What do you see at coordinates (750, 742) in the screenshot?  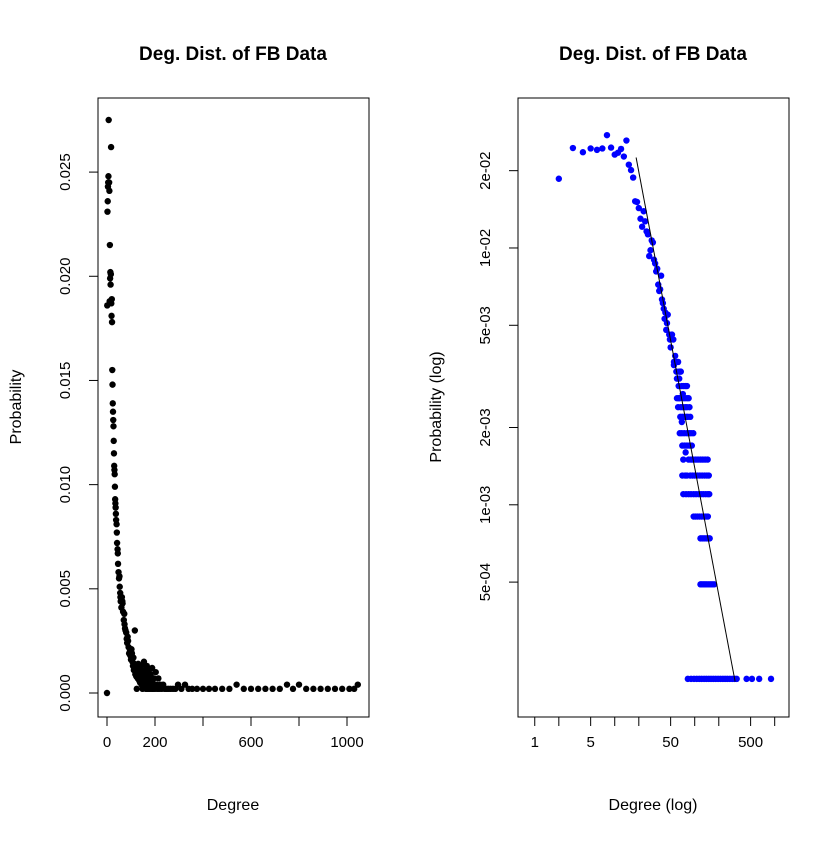 I see `right-x-tick-label: 500` at bounding box center [750, 742].